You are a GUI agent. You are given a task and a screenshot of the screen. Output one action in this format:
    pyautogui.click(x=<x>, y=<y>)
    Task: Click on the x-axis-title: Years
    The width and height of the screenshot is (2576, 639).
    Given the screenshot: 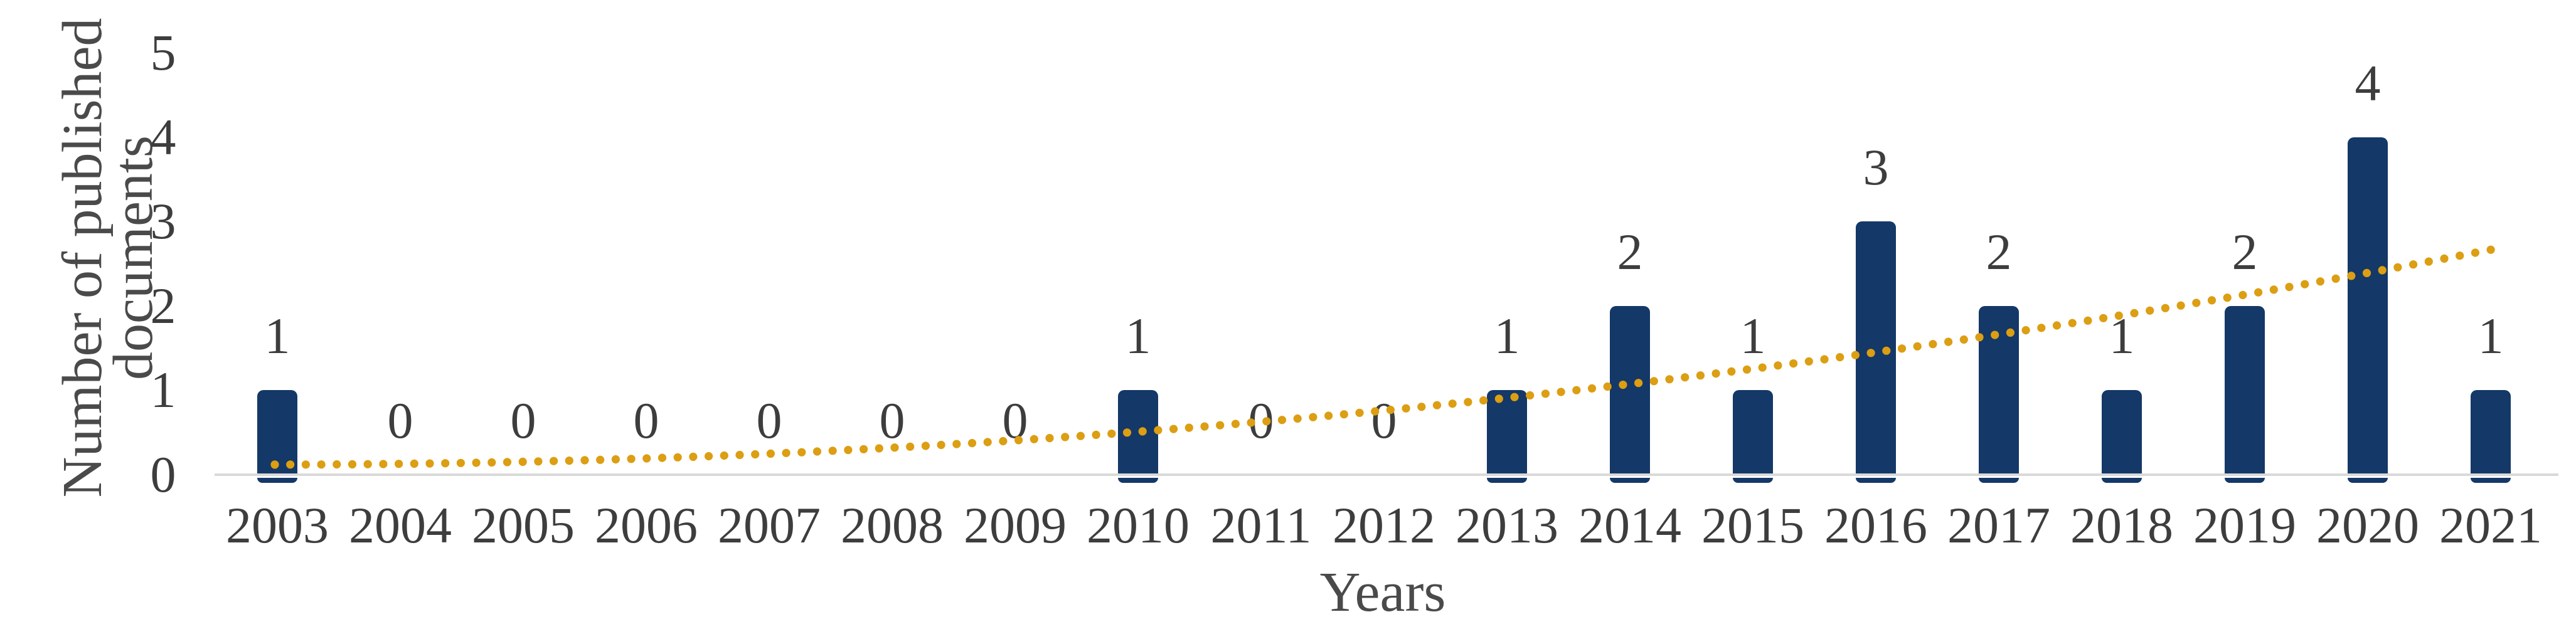 What is the action you would take?
    pyautogui.click(x=1383, y=592)
    